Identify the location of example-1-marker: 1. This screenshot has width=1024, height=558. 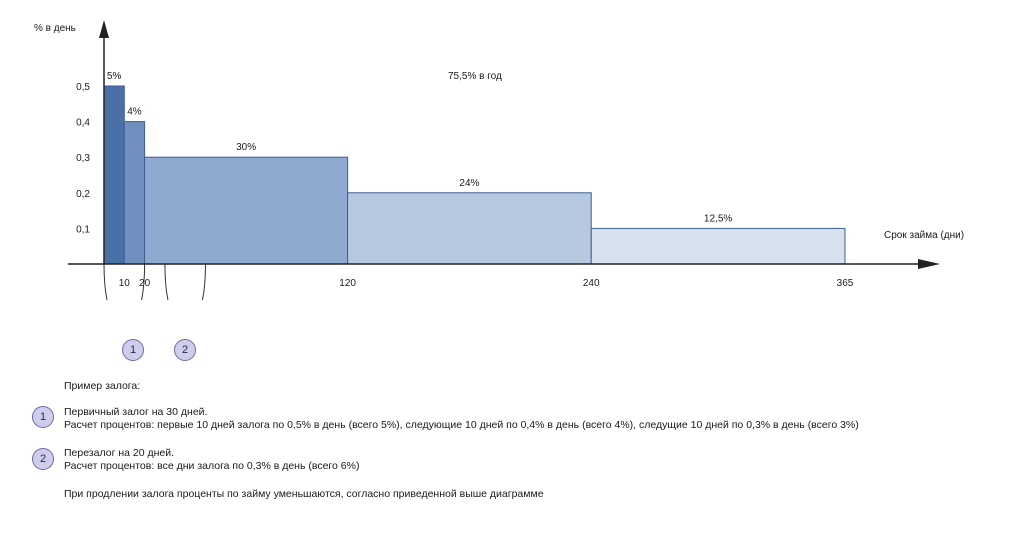
(43, 417).